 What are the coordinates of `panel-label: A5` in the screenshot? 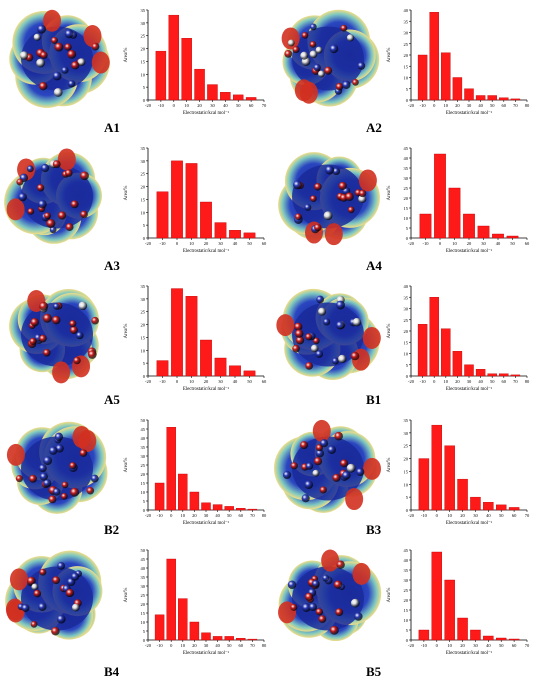 It's located at (112, 399).